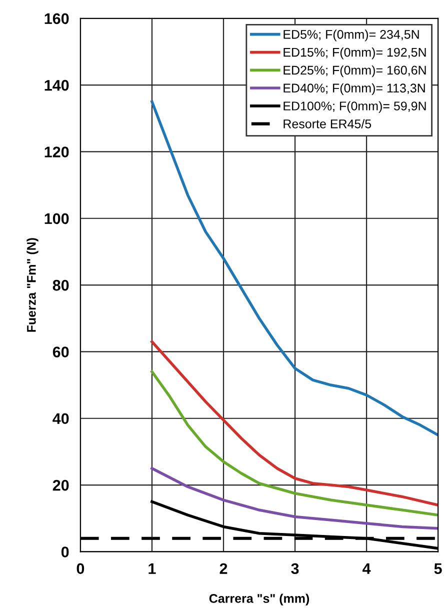  What do you see at coordinates (56, 218) in the screenshot?
I see `y-tick-label: 100` at bounding box center [56, 218].